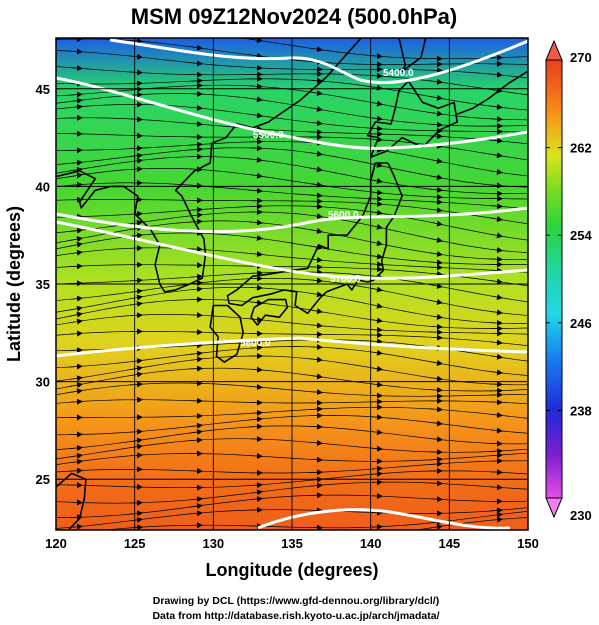 The height and width of the screenshot is (625, 599). Describe the element at coordinates (371, 543) in the screenshot. I see `x-tick-label: 140` at that location.